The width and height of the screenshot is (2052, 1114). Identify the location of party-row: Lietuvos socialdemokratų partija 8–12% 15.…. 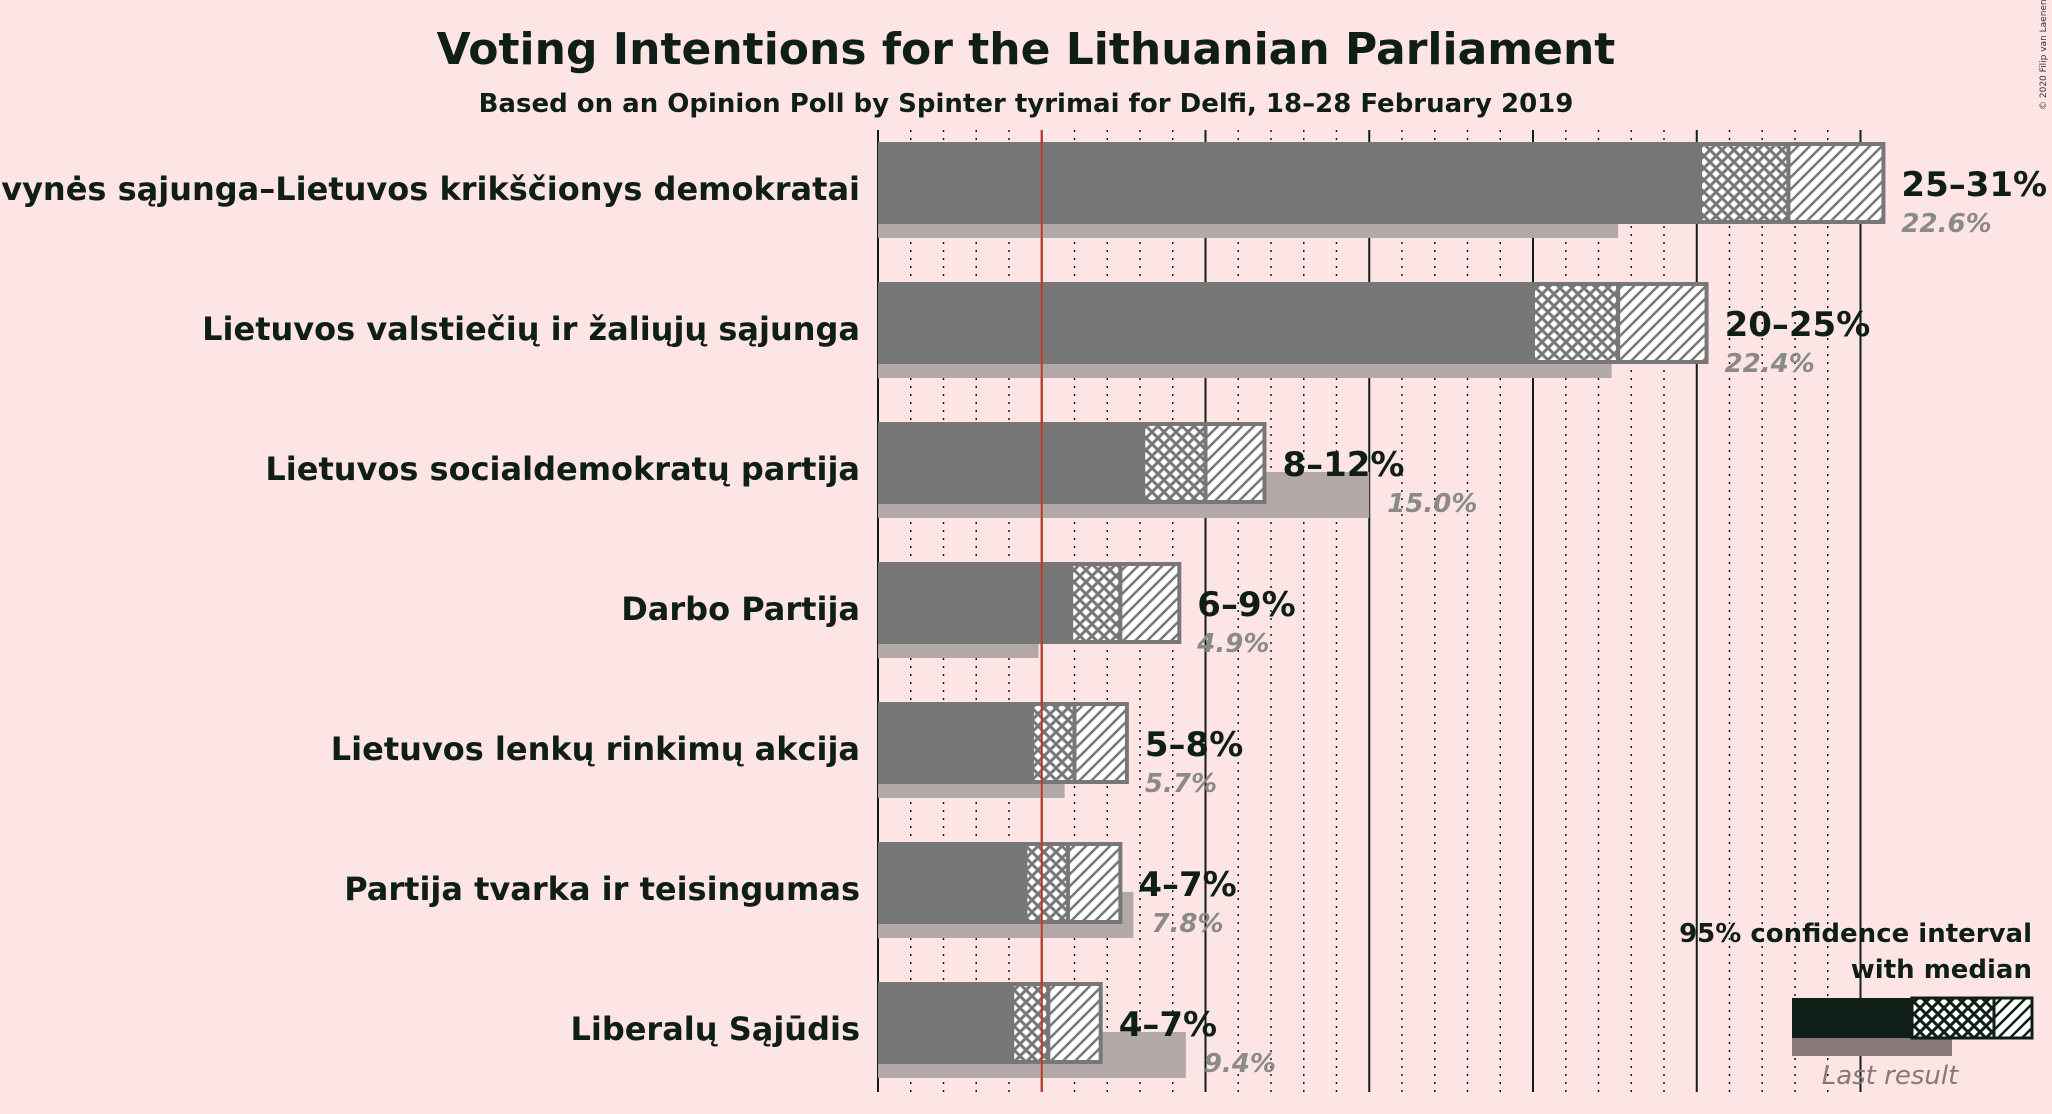
(871, 470).